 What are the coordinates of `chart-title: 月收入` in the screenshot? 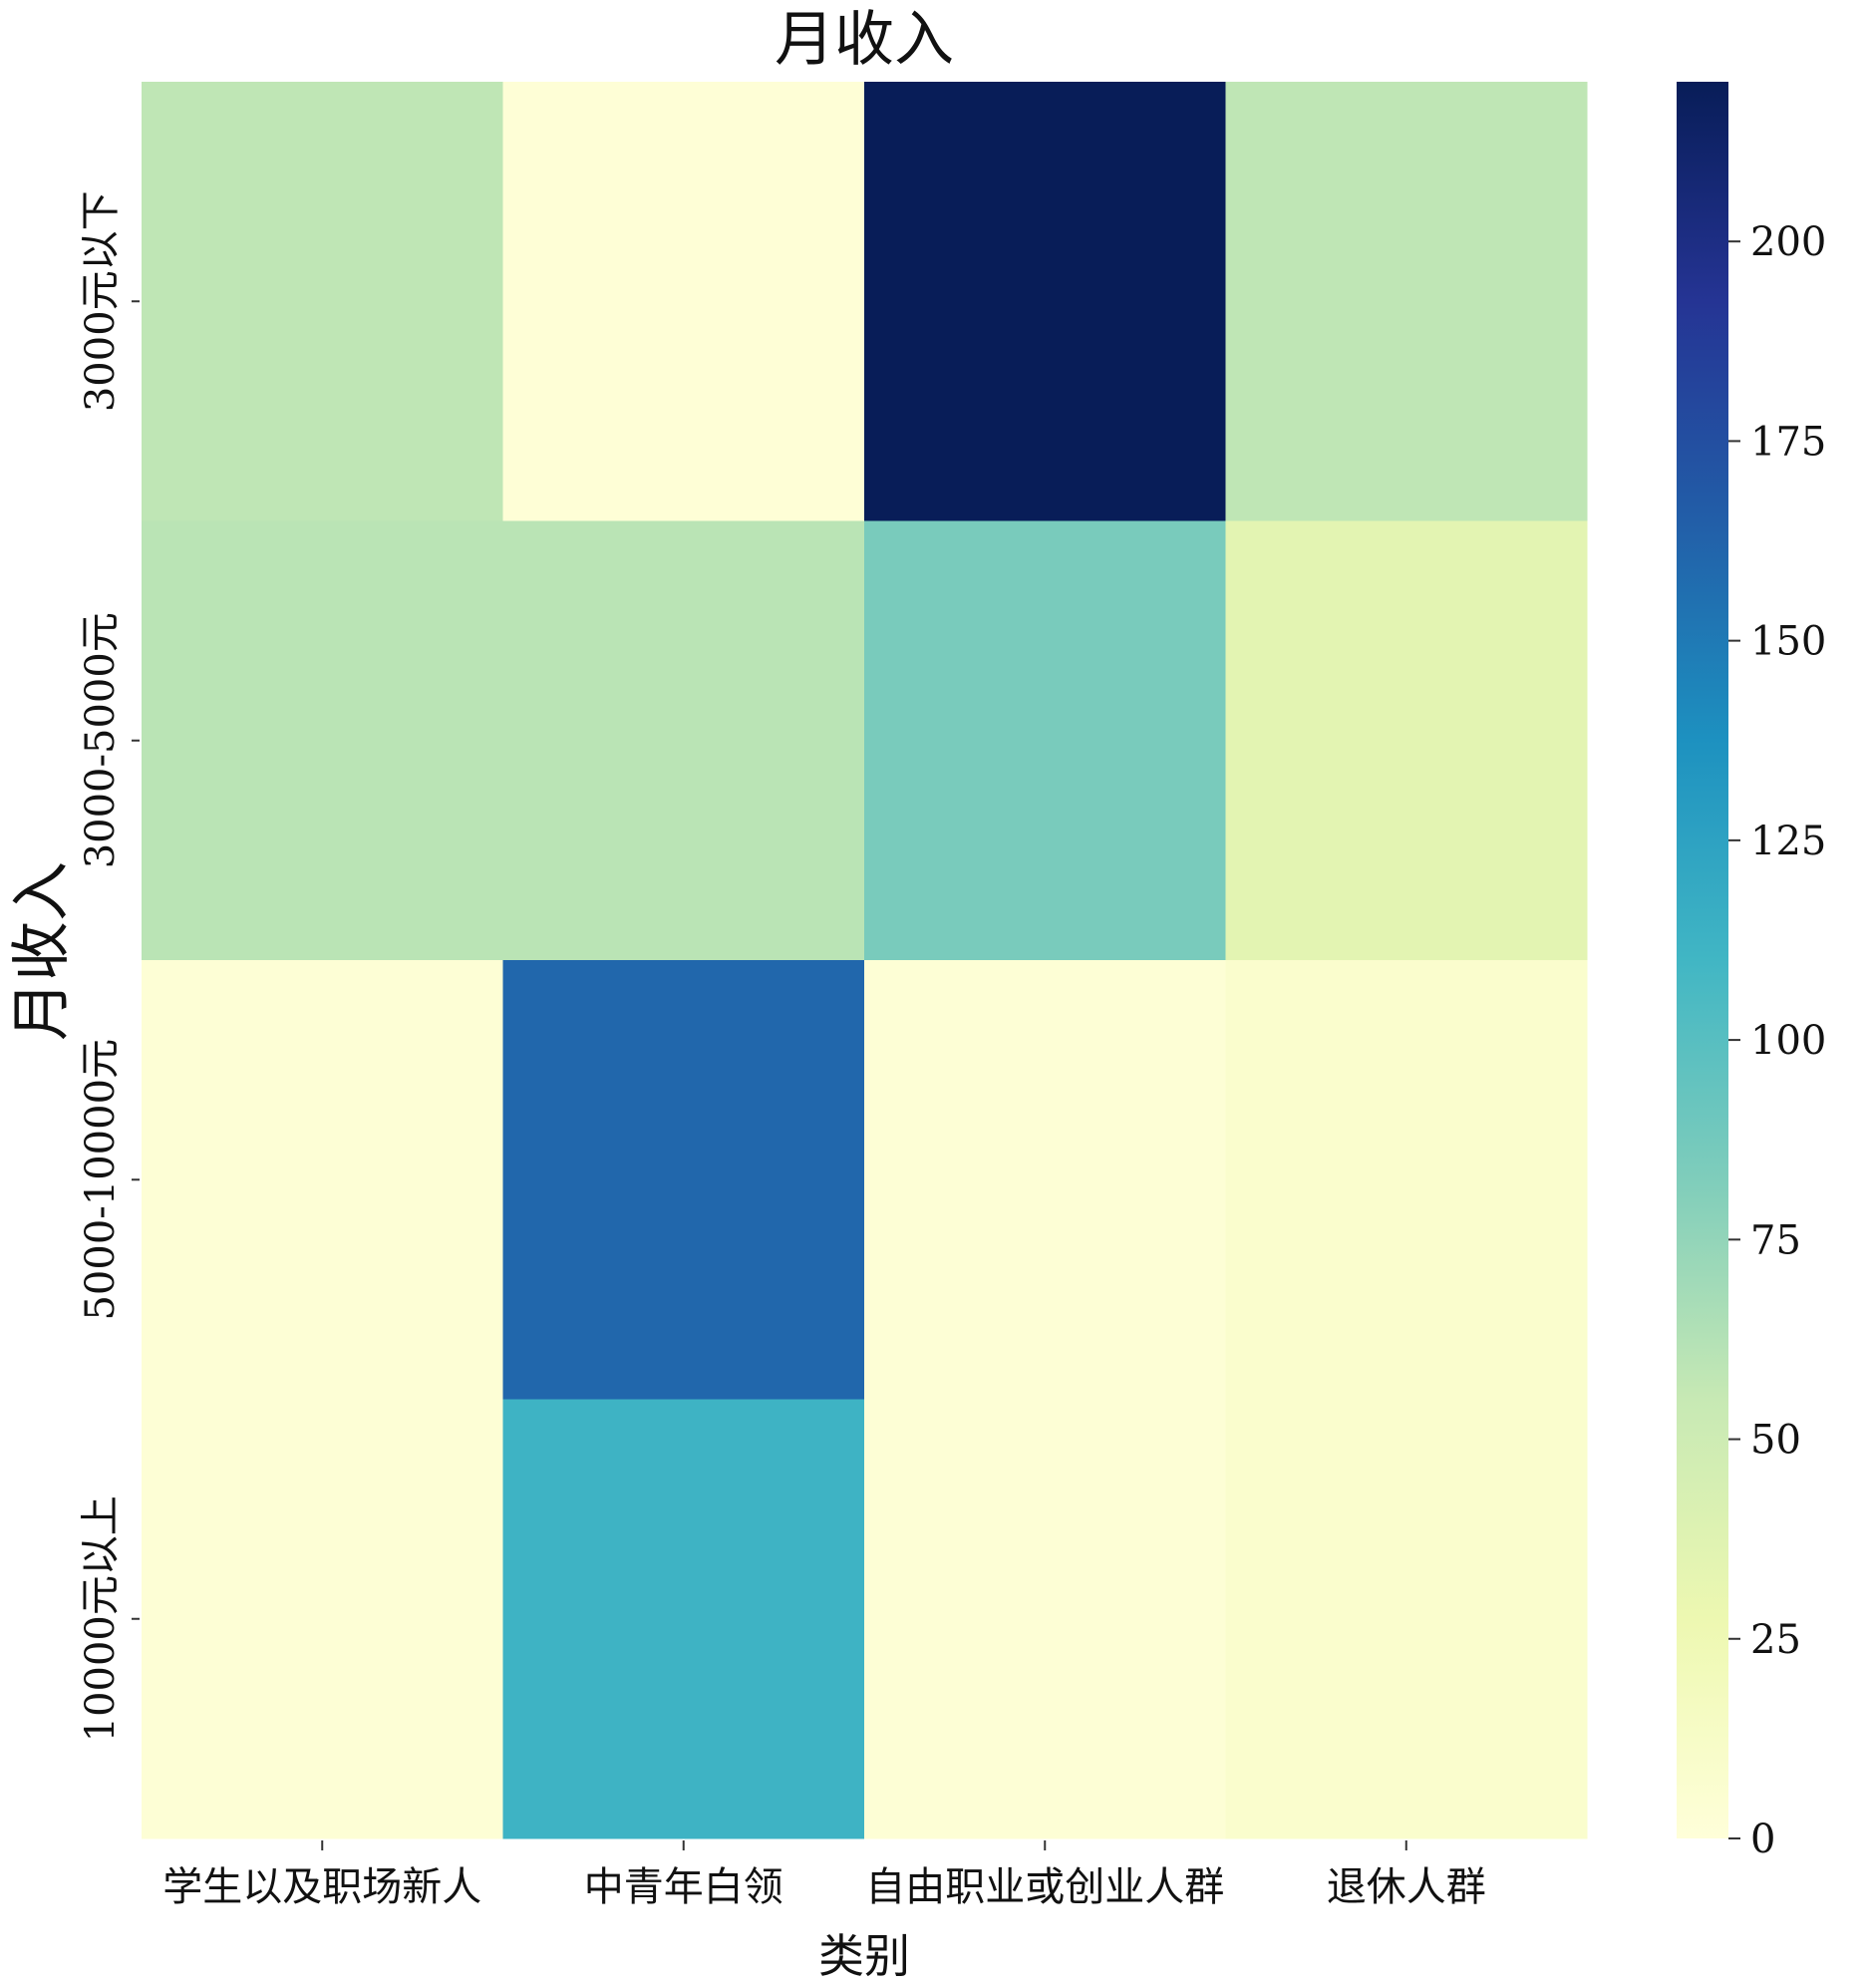 It's located at (865, 40).